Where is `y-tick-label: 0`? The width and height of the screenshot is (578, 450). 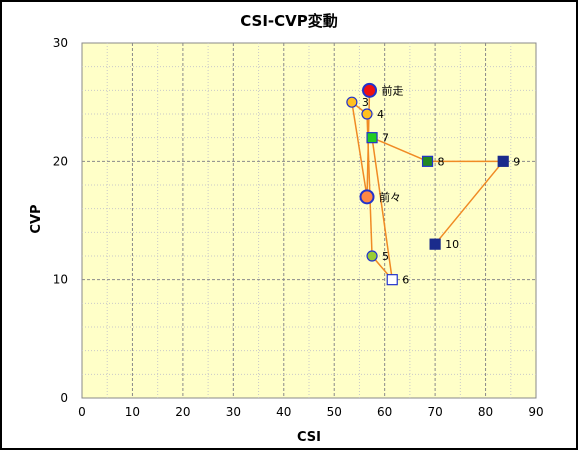
y-tick-label: 0 is located at coordinates (64, 398).